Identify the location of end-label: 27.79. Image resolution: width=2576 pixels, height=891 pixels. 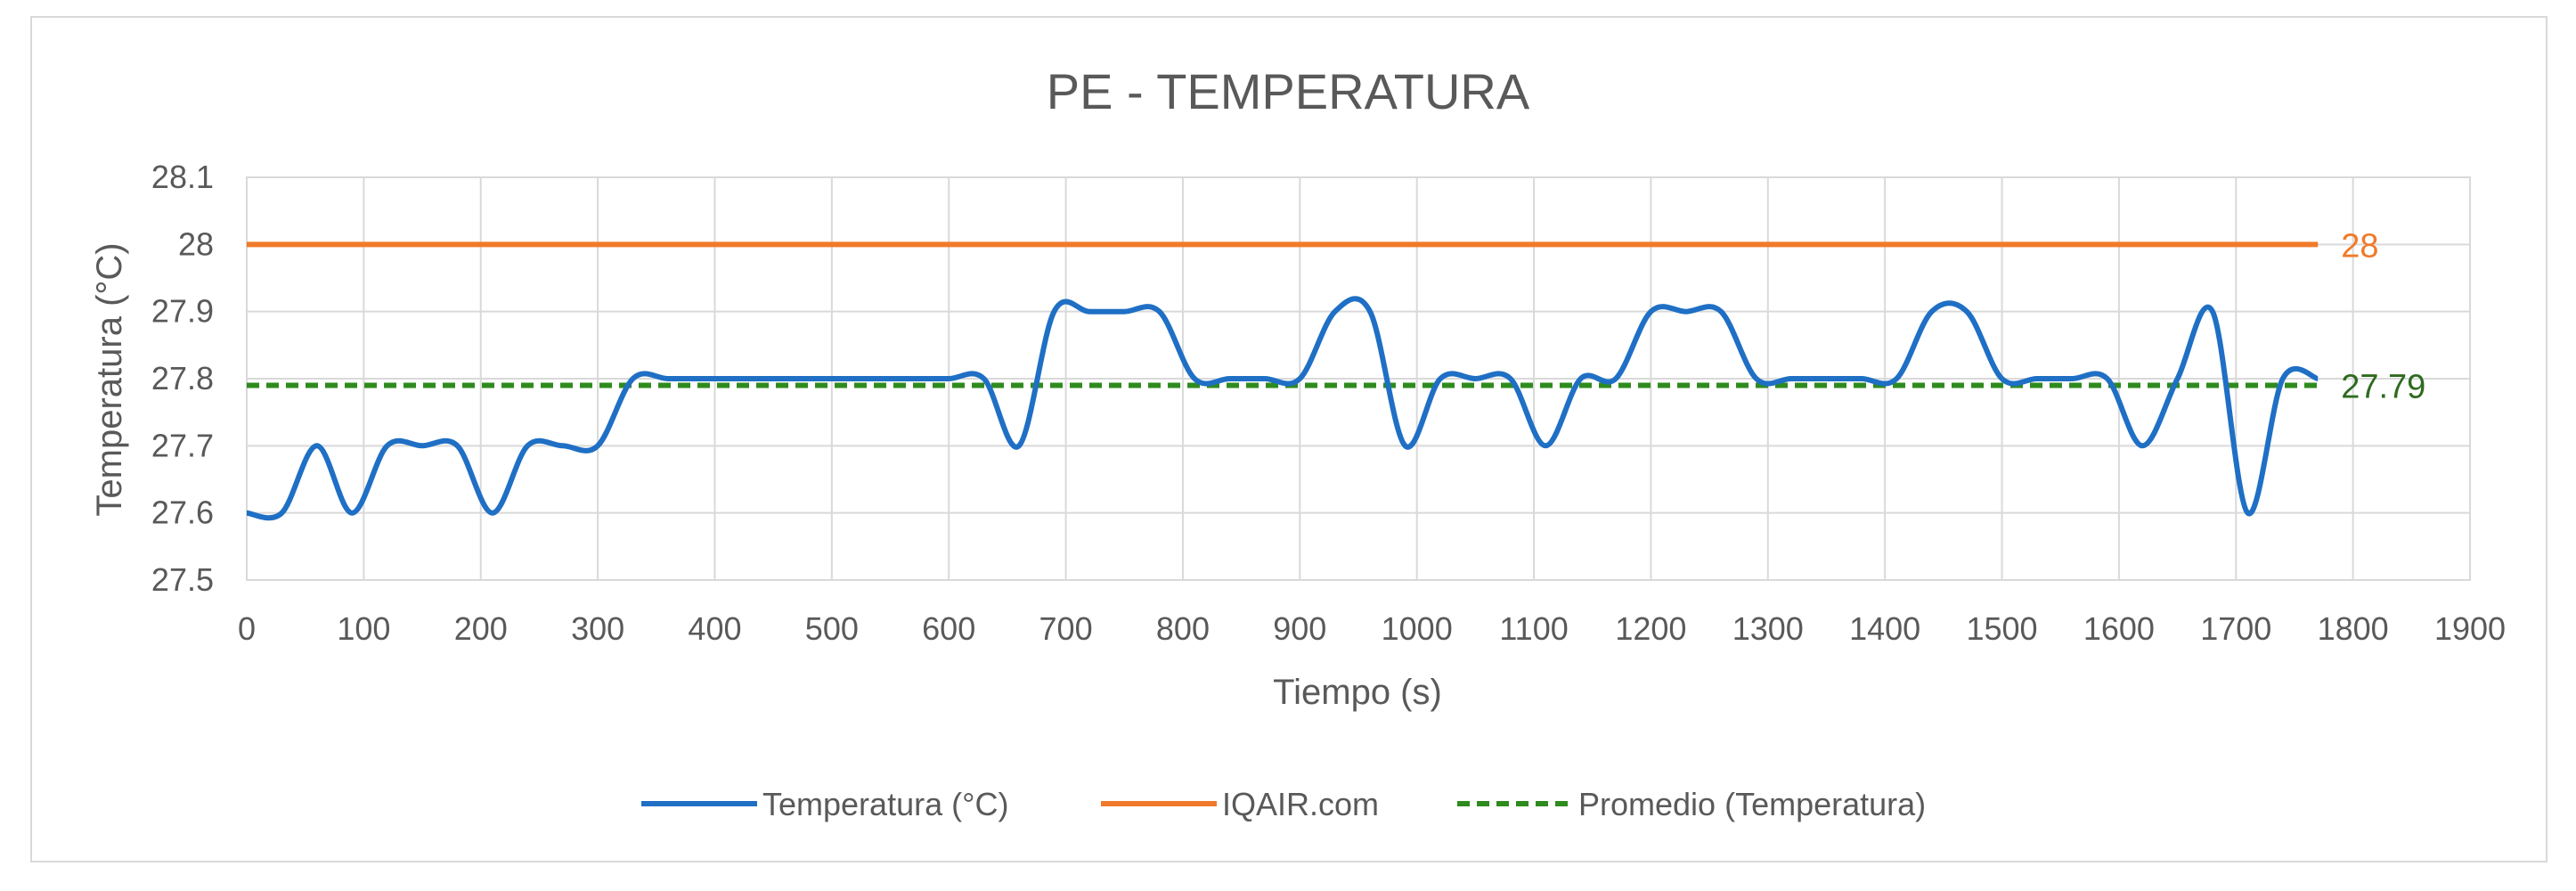
(2383, 387).